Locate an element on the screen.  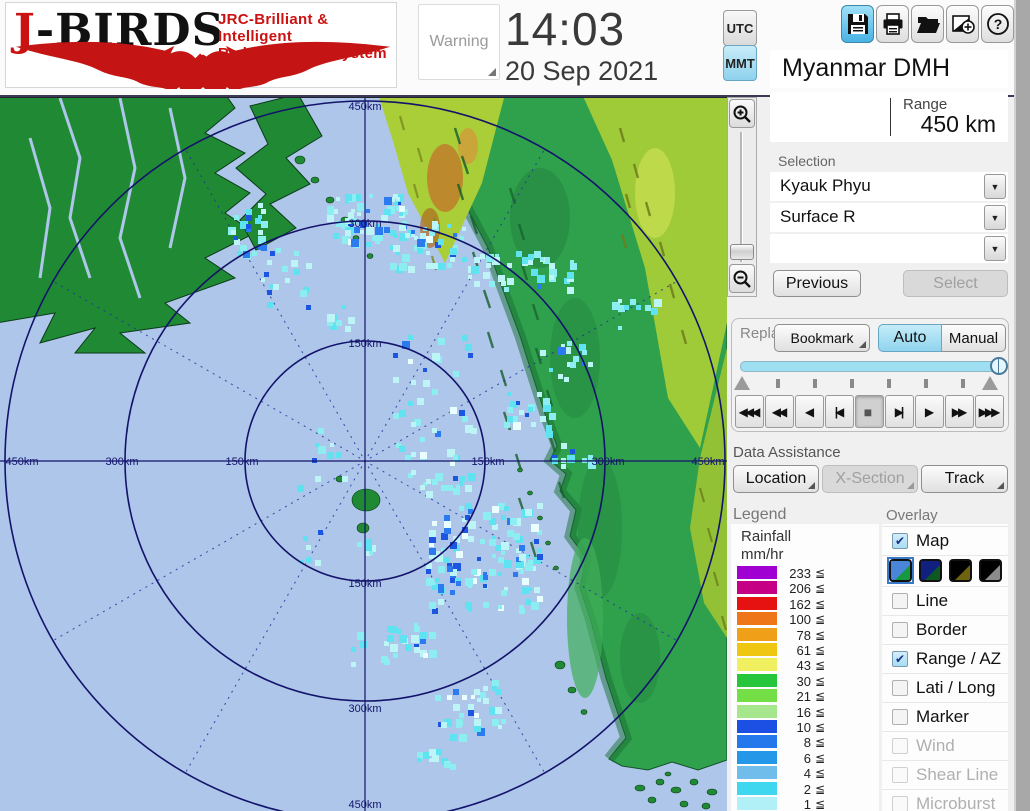
legend-units: Rainfall mm/hr is located at coordinates (766, 545).